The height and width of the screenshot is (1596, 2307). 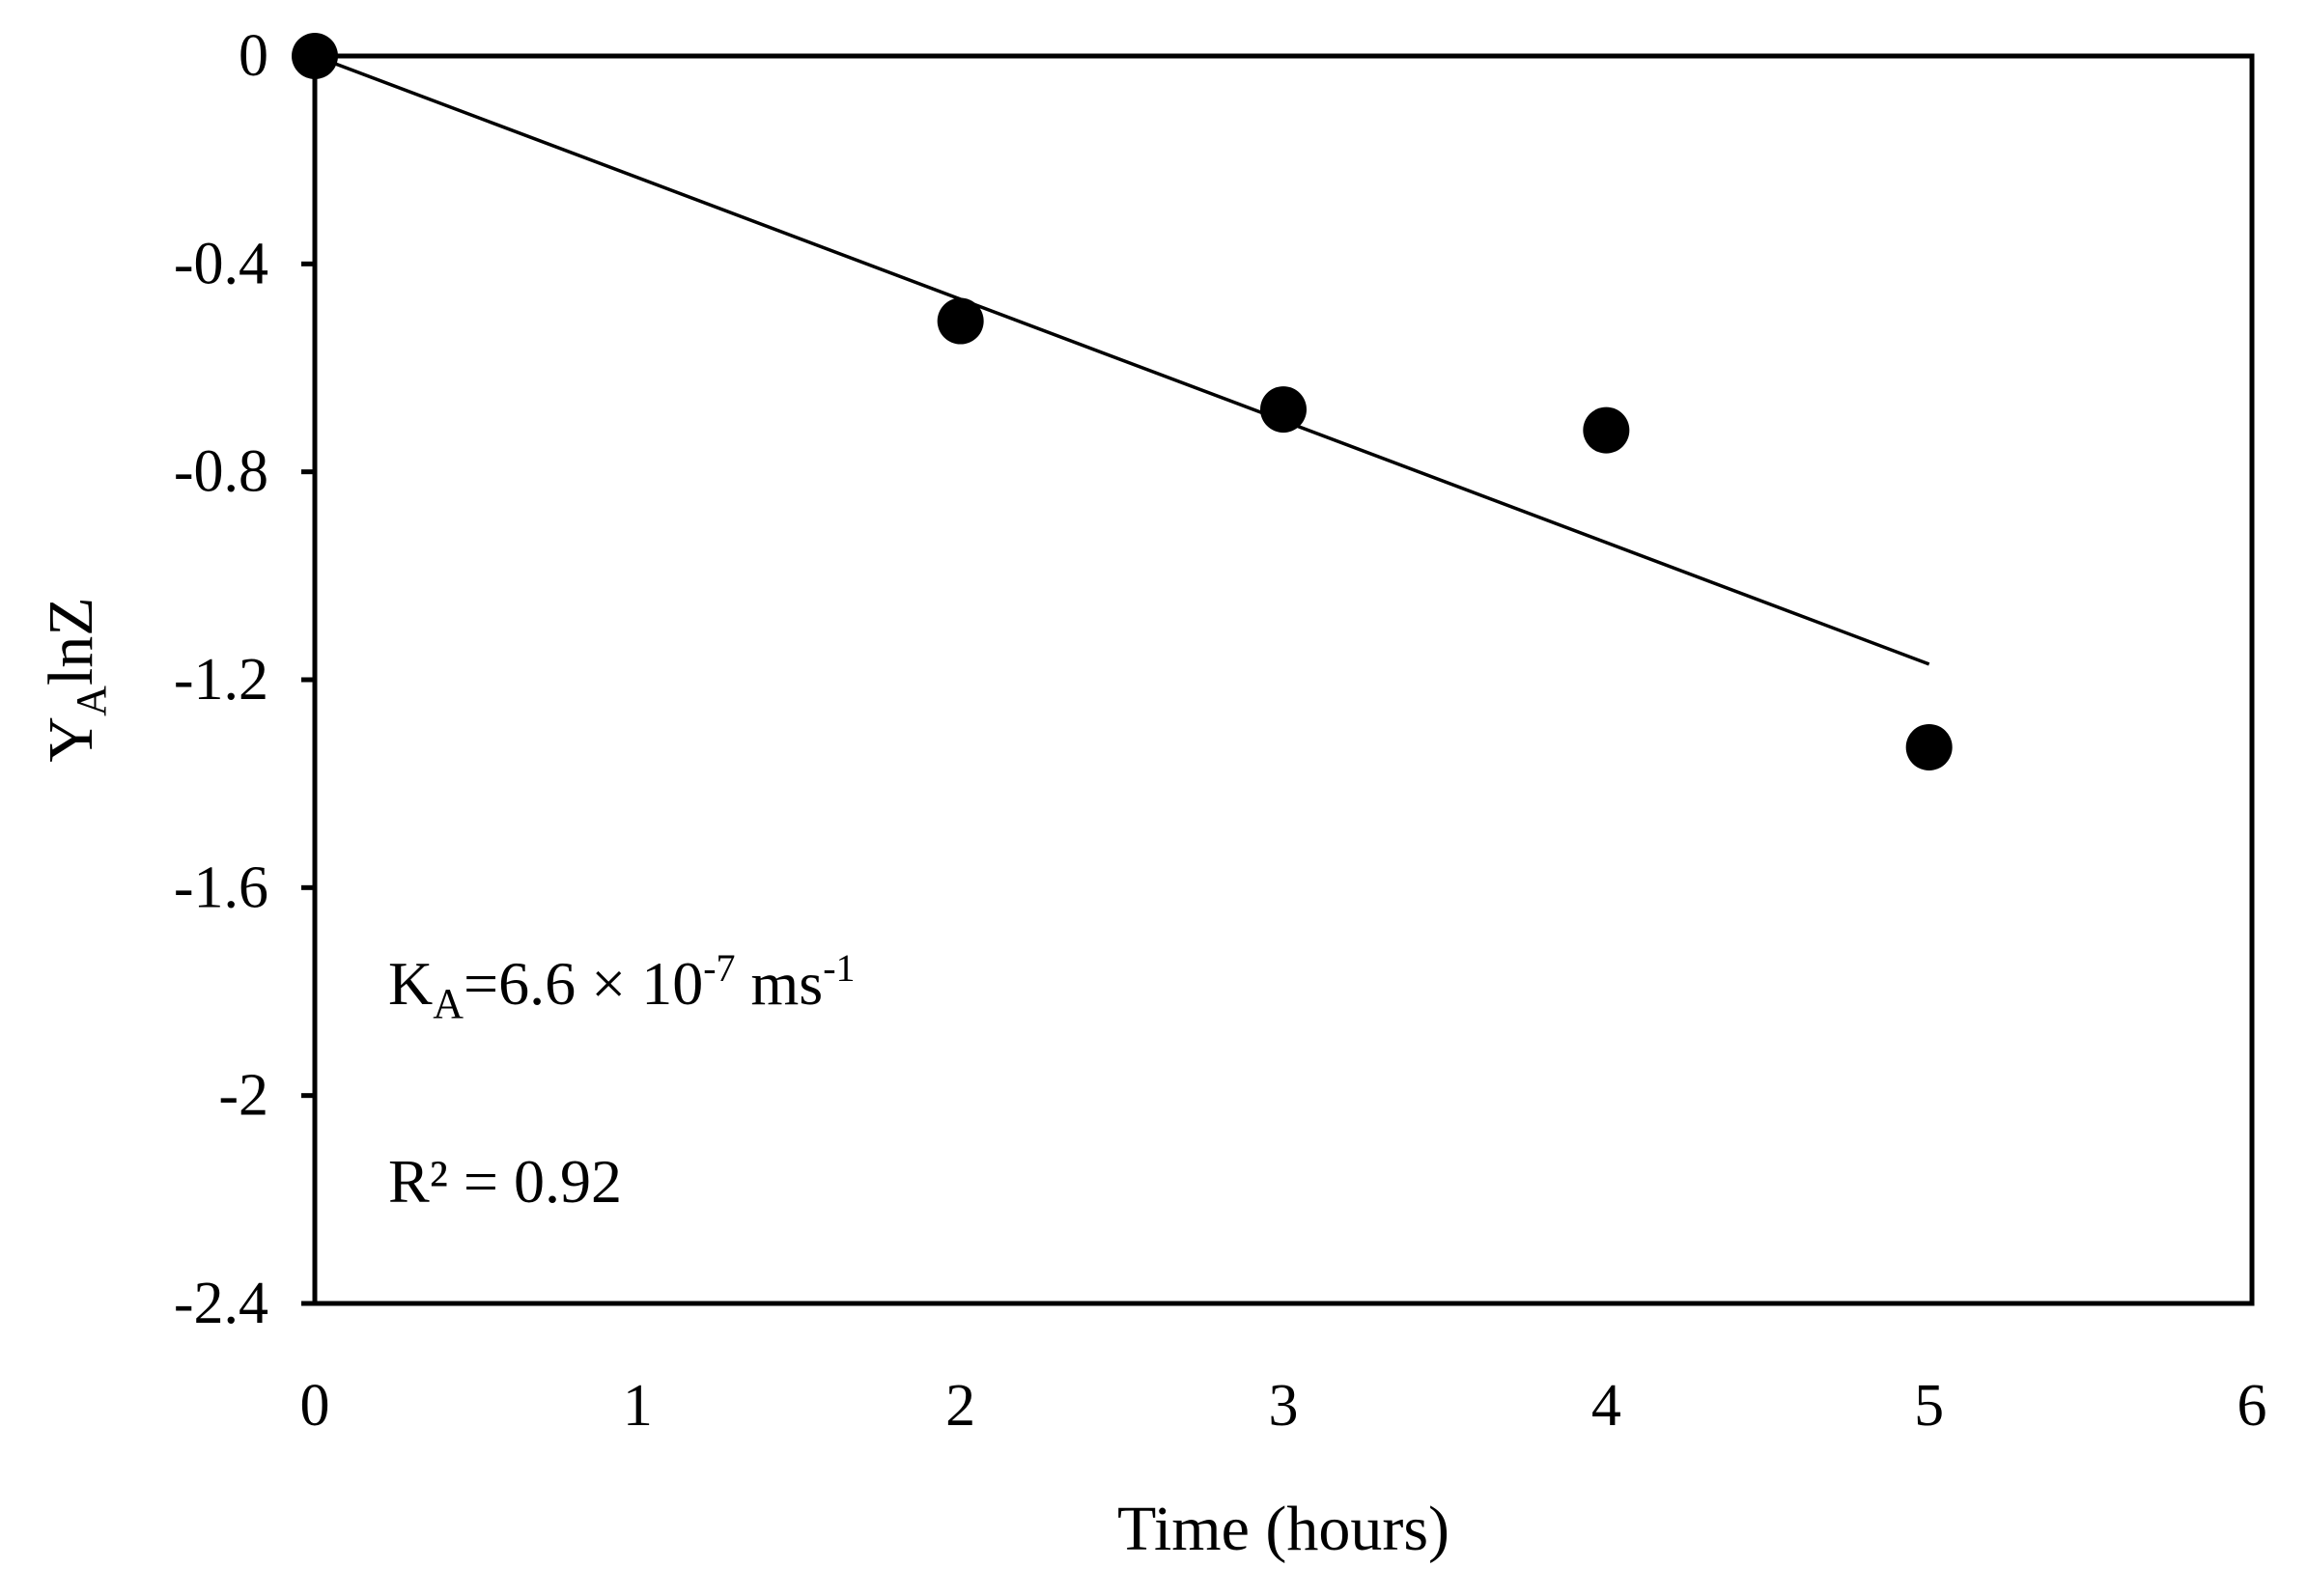 I want to click on y-tick-label: -2, so click(x=243, y=1096).